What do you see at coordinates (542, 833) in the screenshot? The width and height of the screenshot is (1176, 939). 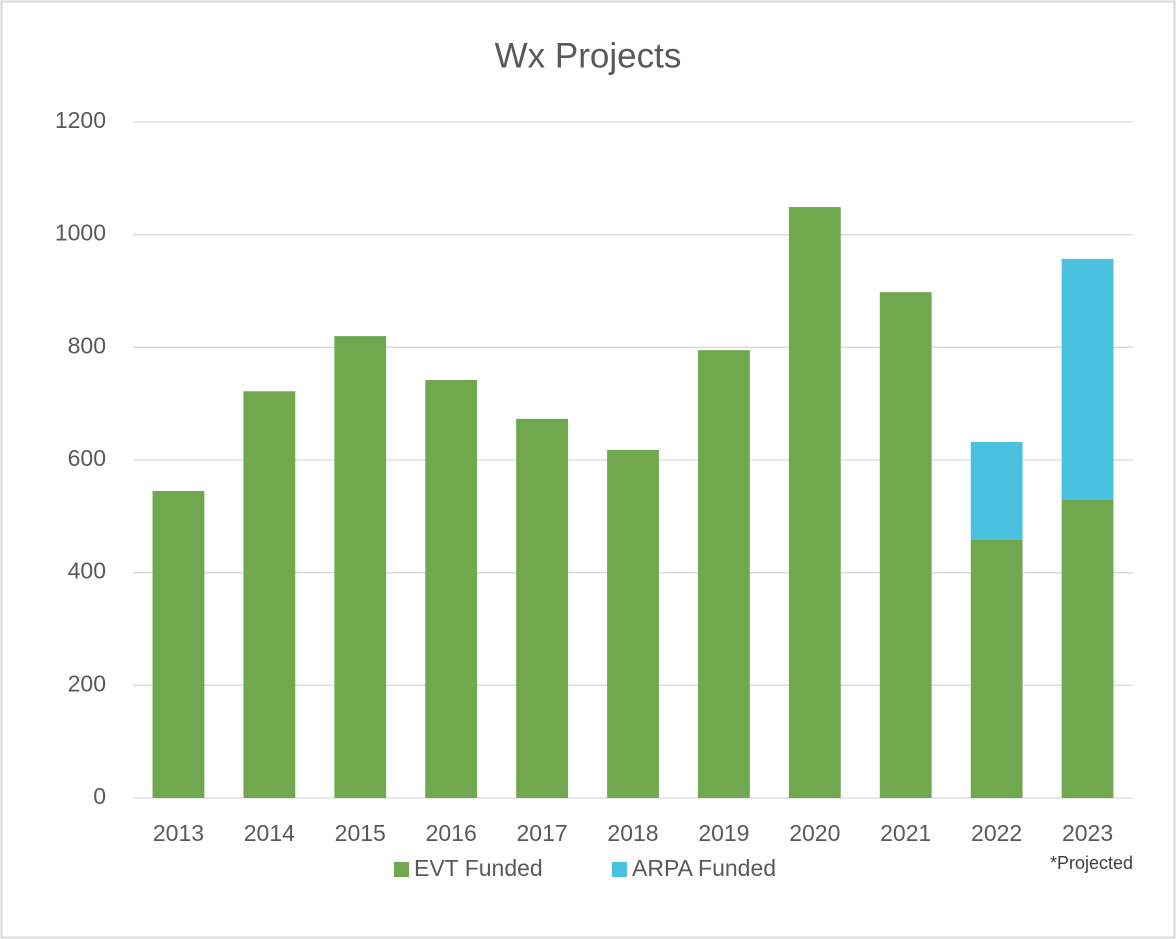 I see `x-tick-label: 2017` at bounding box center [542, 833].